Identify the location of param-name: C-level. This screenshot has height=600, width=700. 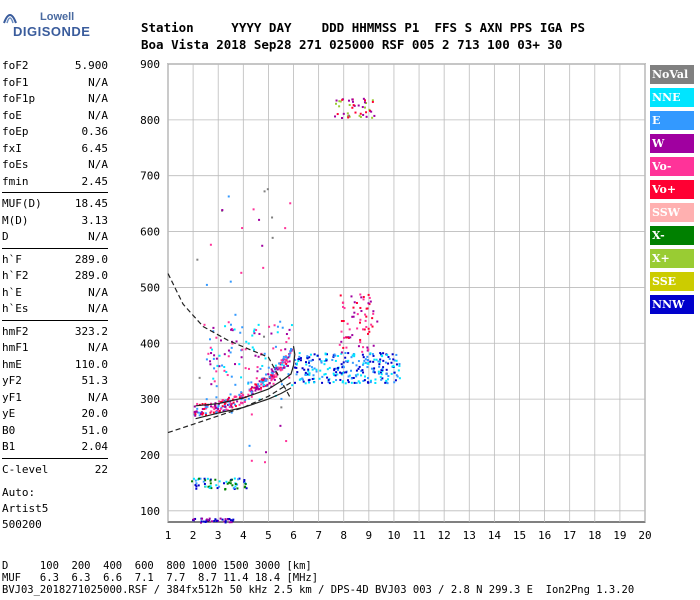
(25, 469).